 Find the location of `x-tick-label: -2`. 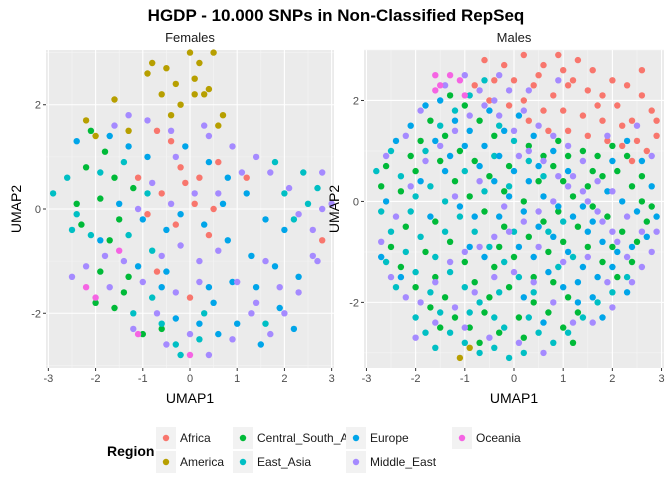

x-tick-label: -2 is located at coordinates (96, 379).